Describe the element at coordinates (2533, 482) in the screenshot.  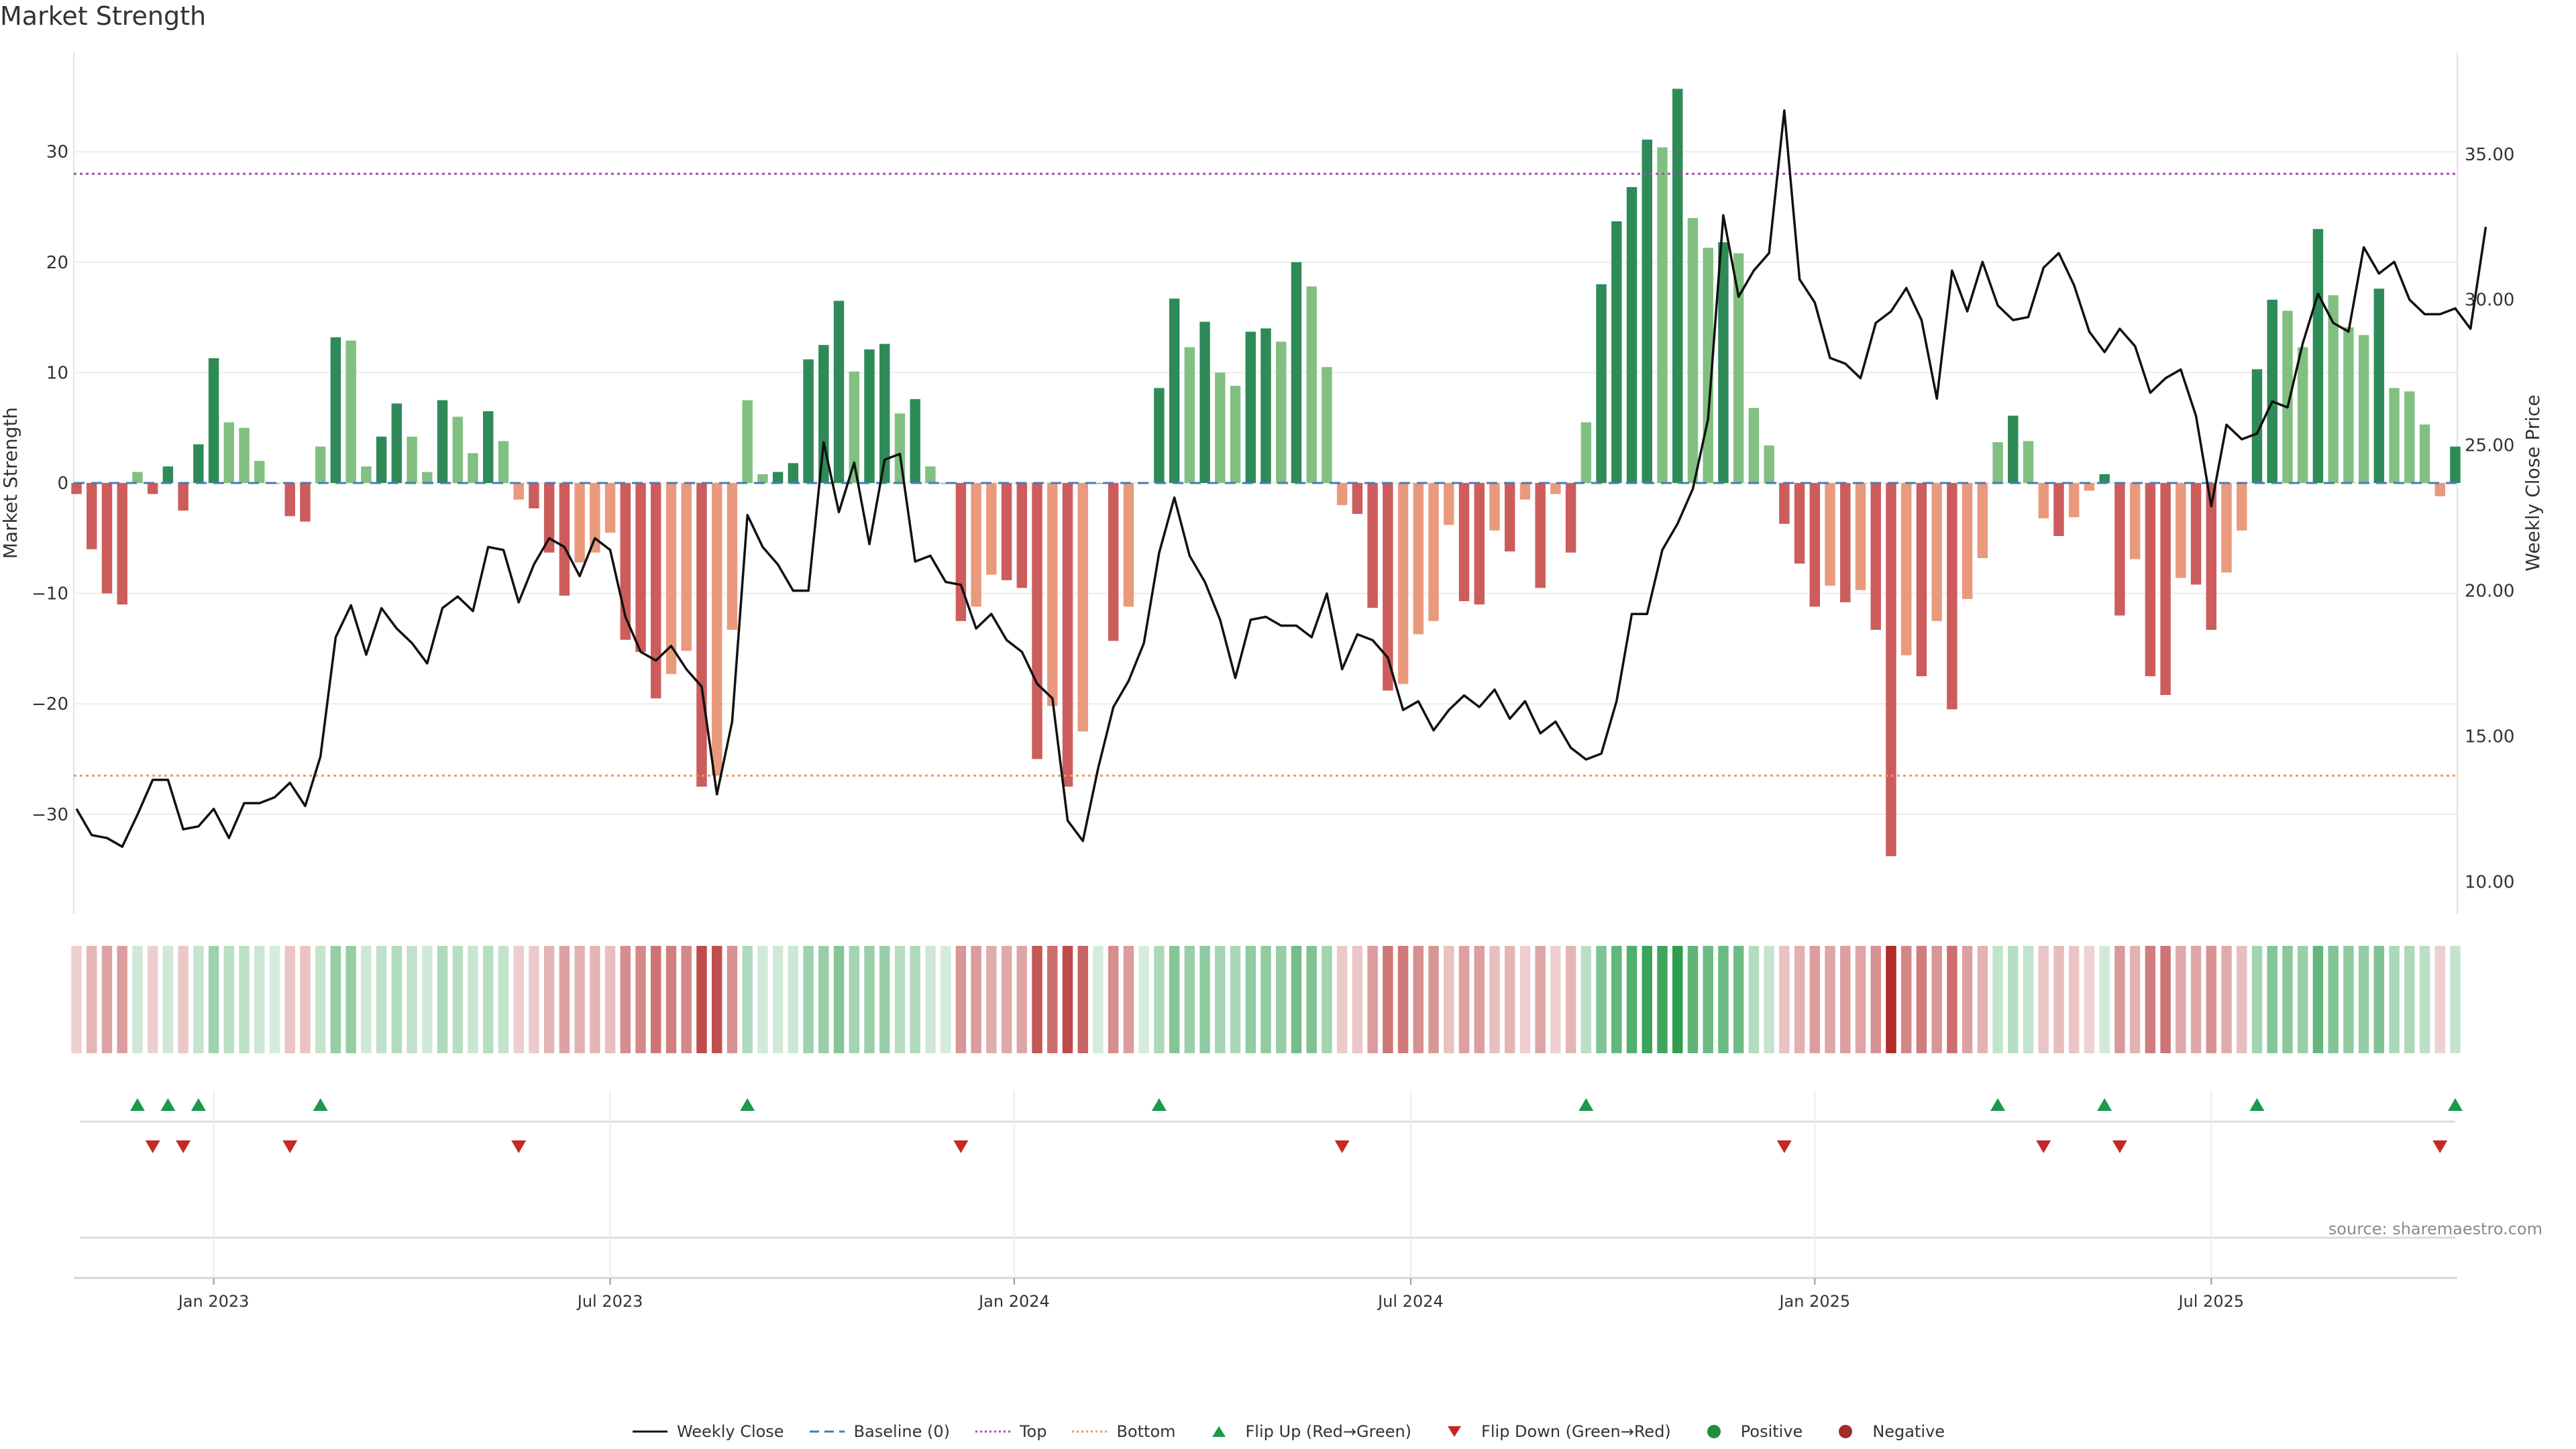
I see `y2-axis-label: Weekly Close Price` at that location.